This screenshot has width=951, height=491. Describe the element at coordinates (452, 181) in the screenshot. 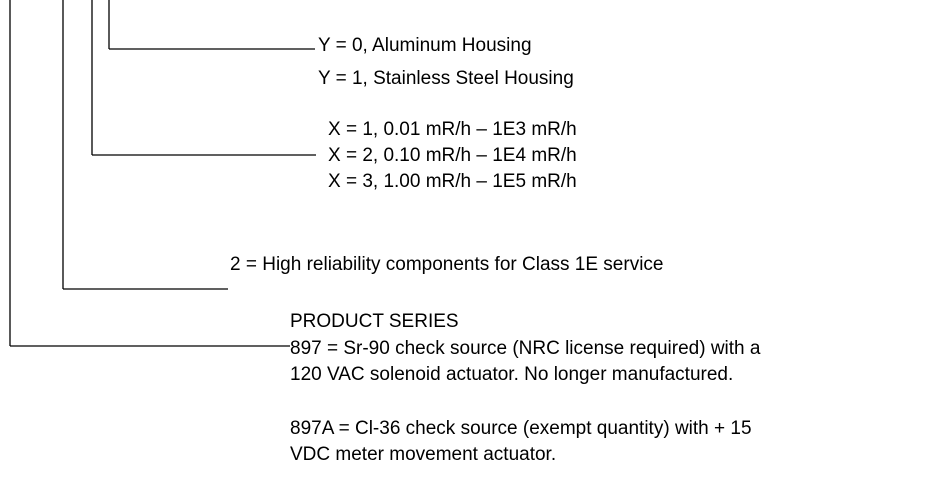

I see `callout-text: X = 3, 1.00 mR/h – 1E5 mR/h` at that location.